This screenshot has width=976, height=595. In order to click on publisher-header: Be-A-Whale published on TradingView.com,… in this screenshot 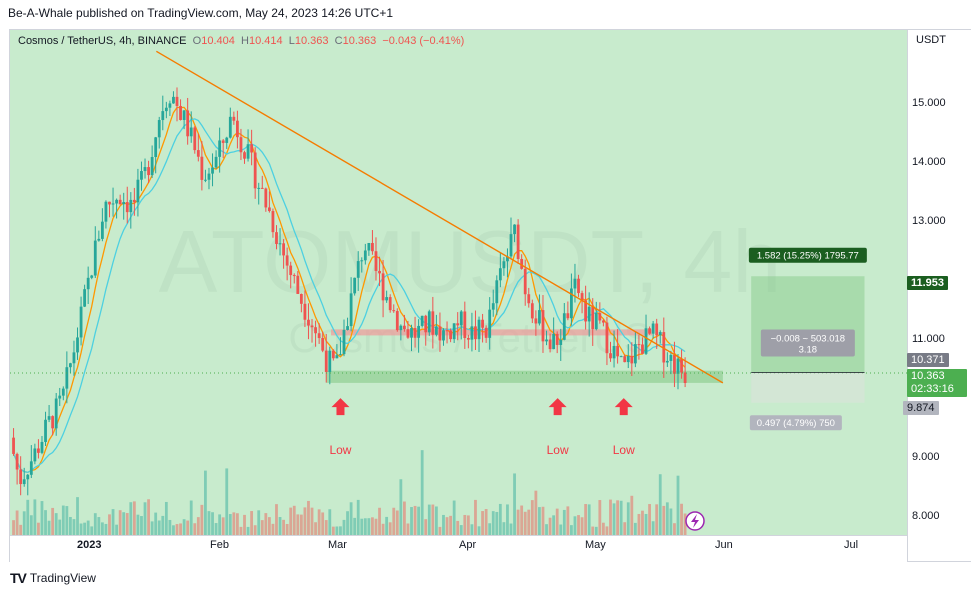, I will do `click(200, 13)`.